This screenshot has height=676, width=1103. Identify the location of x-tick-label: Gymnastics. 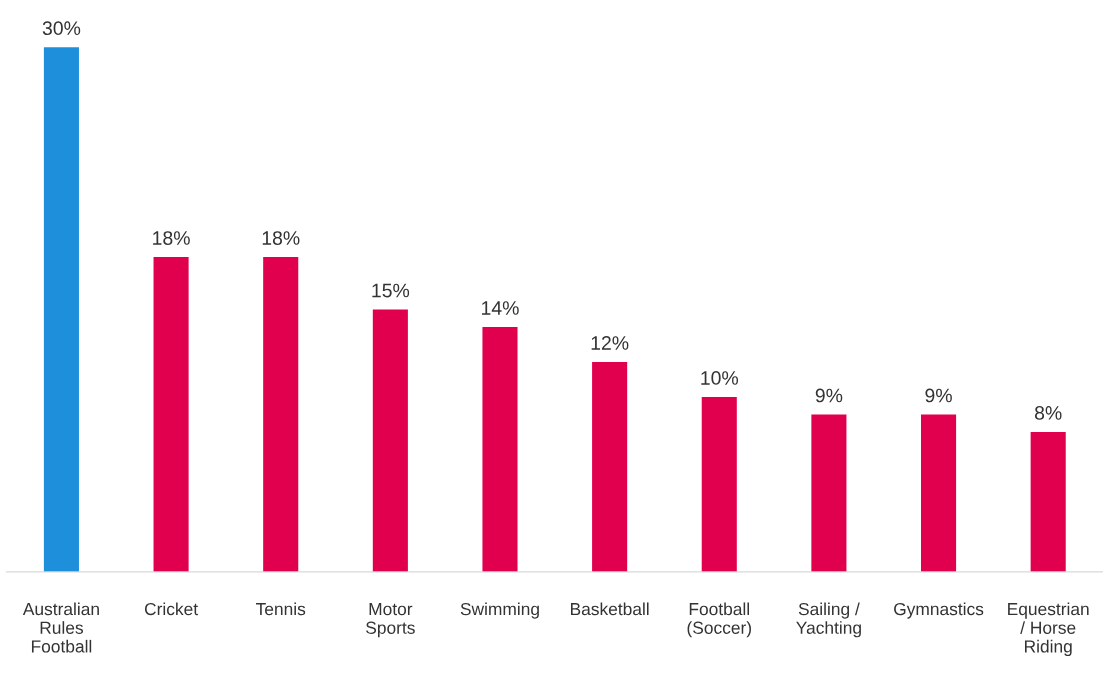
(939, 610).